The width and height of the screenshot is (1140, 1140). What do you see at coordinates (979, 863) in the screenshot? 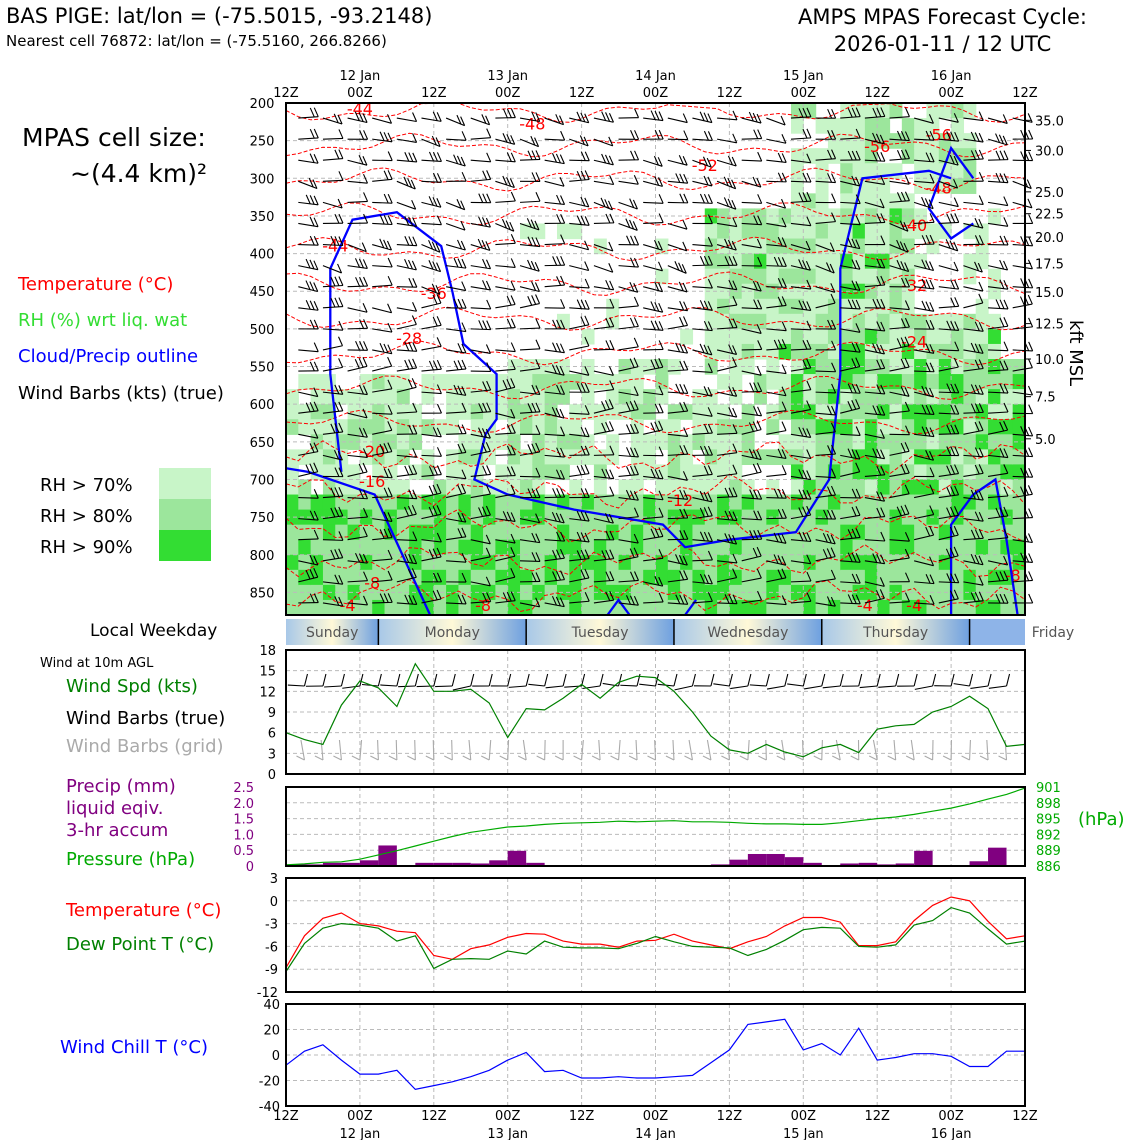
I see `precip-bar` at bounding box center [979, 863].